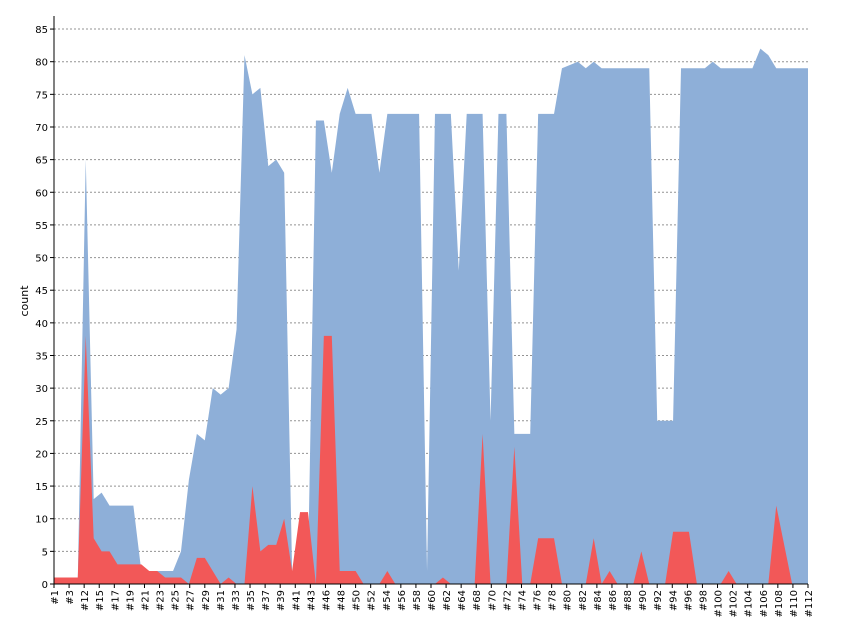 The height and width of the screenshot is (632, 842). I want to click on x-tick-label: #31, so click(221, 600).